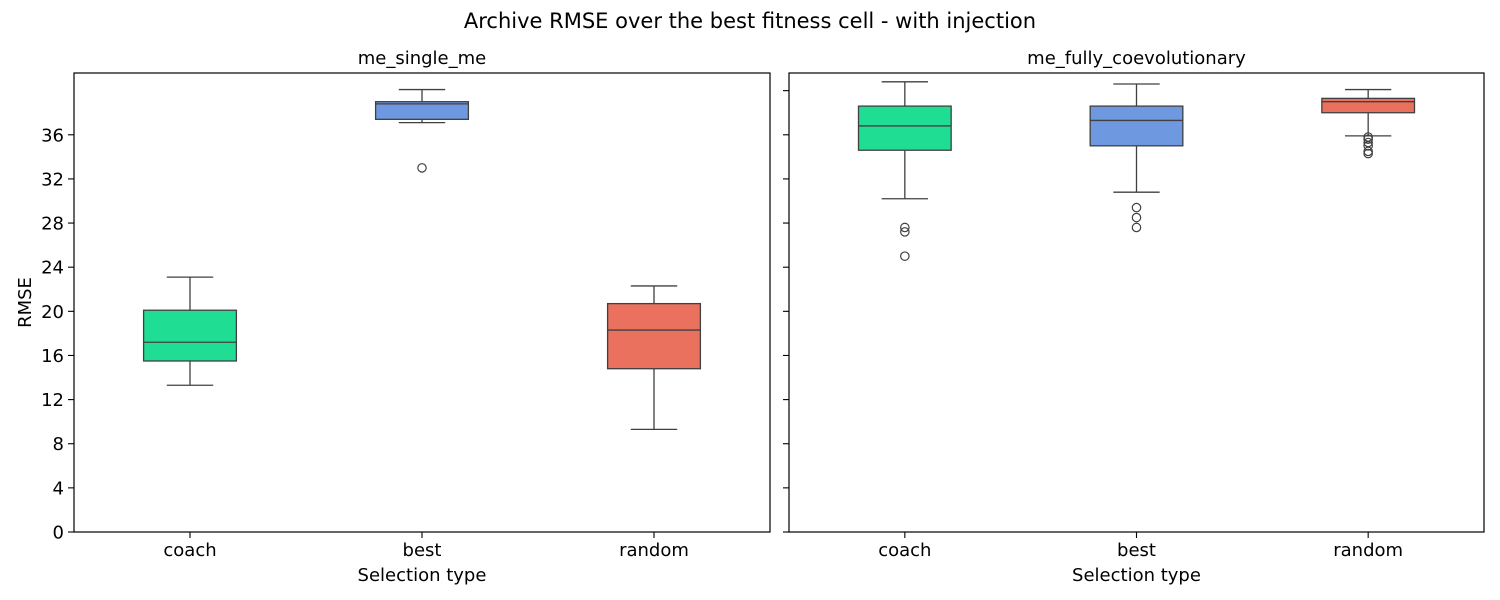  I want to click on y-tick-label: 8, so click(58, 444).